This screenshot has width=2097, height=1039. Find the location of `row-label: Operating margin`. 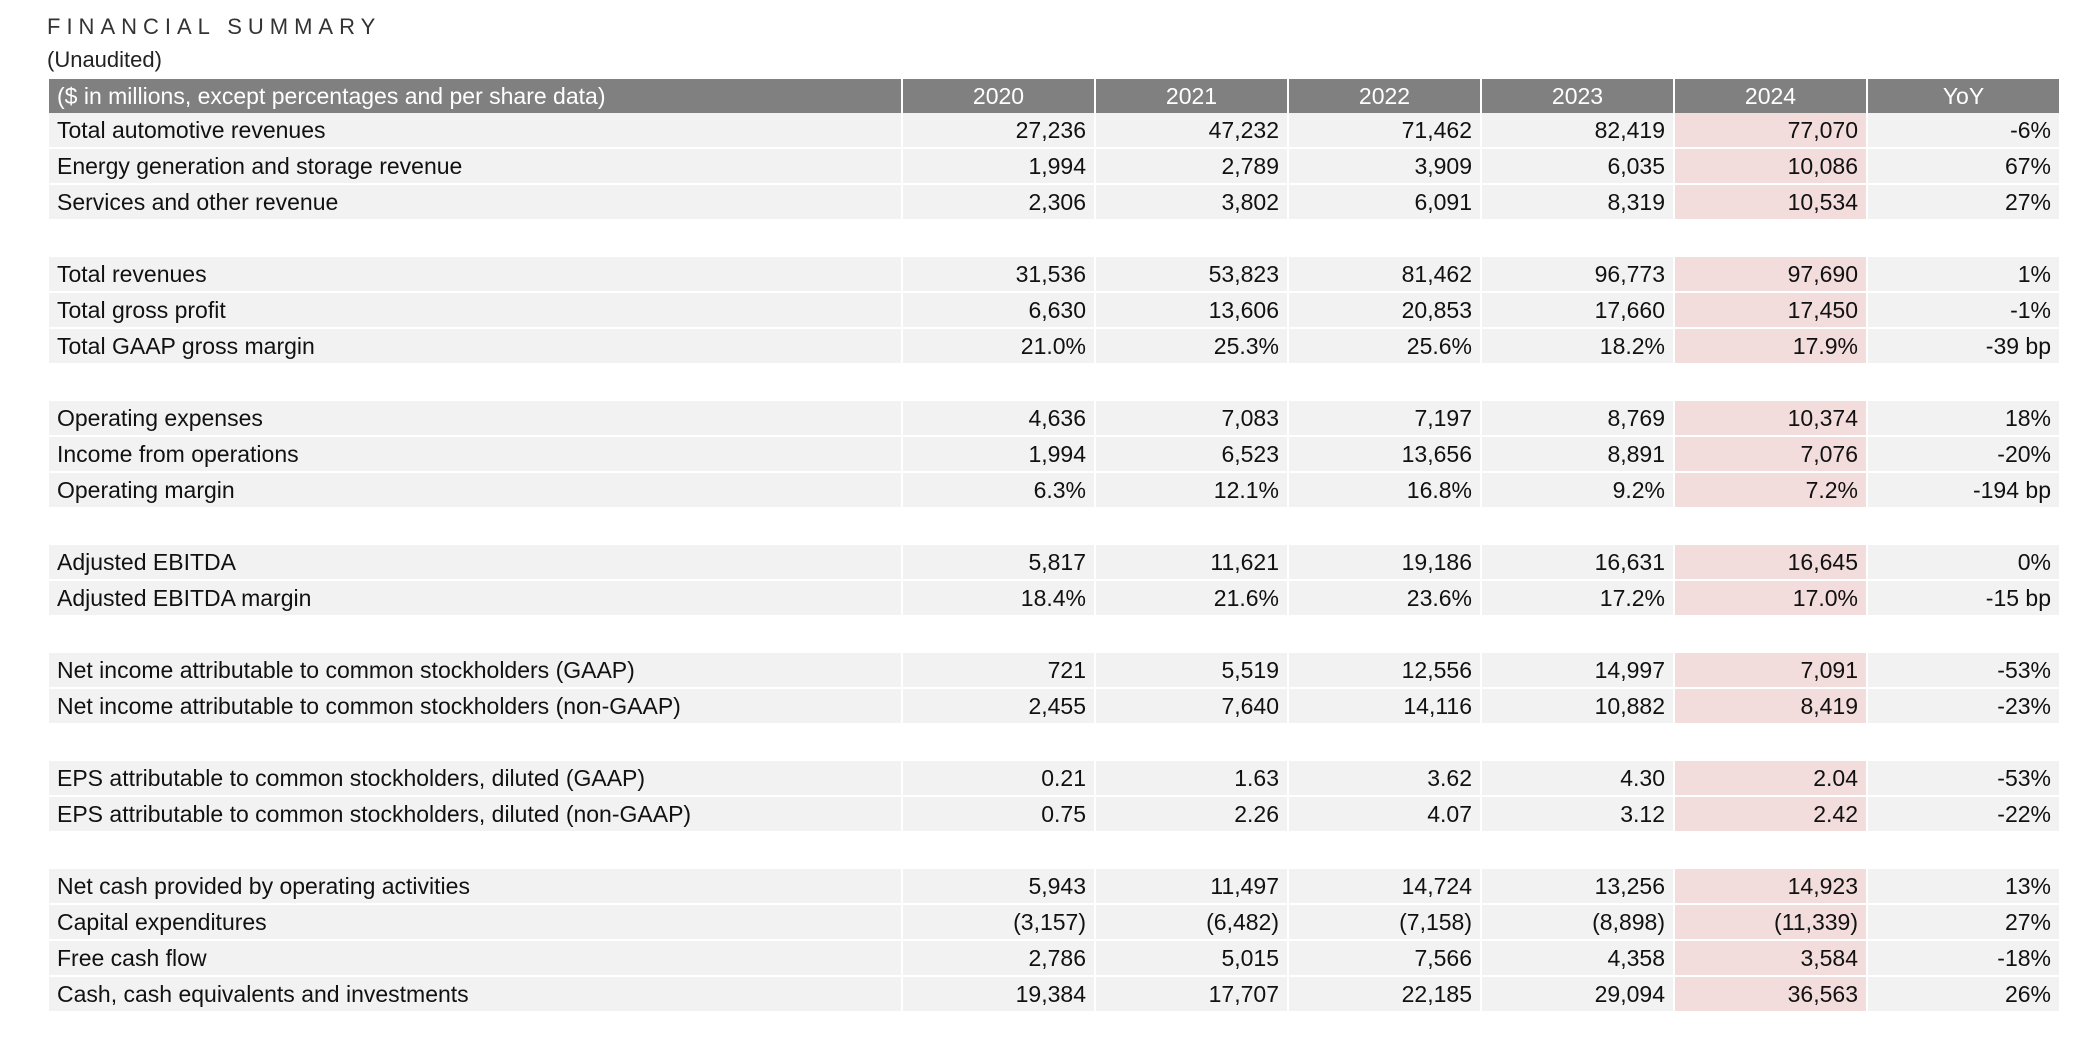

row-label: Operating margin is located at coordinates (475, 491).